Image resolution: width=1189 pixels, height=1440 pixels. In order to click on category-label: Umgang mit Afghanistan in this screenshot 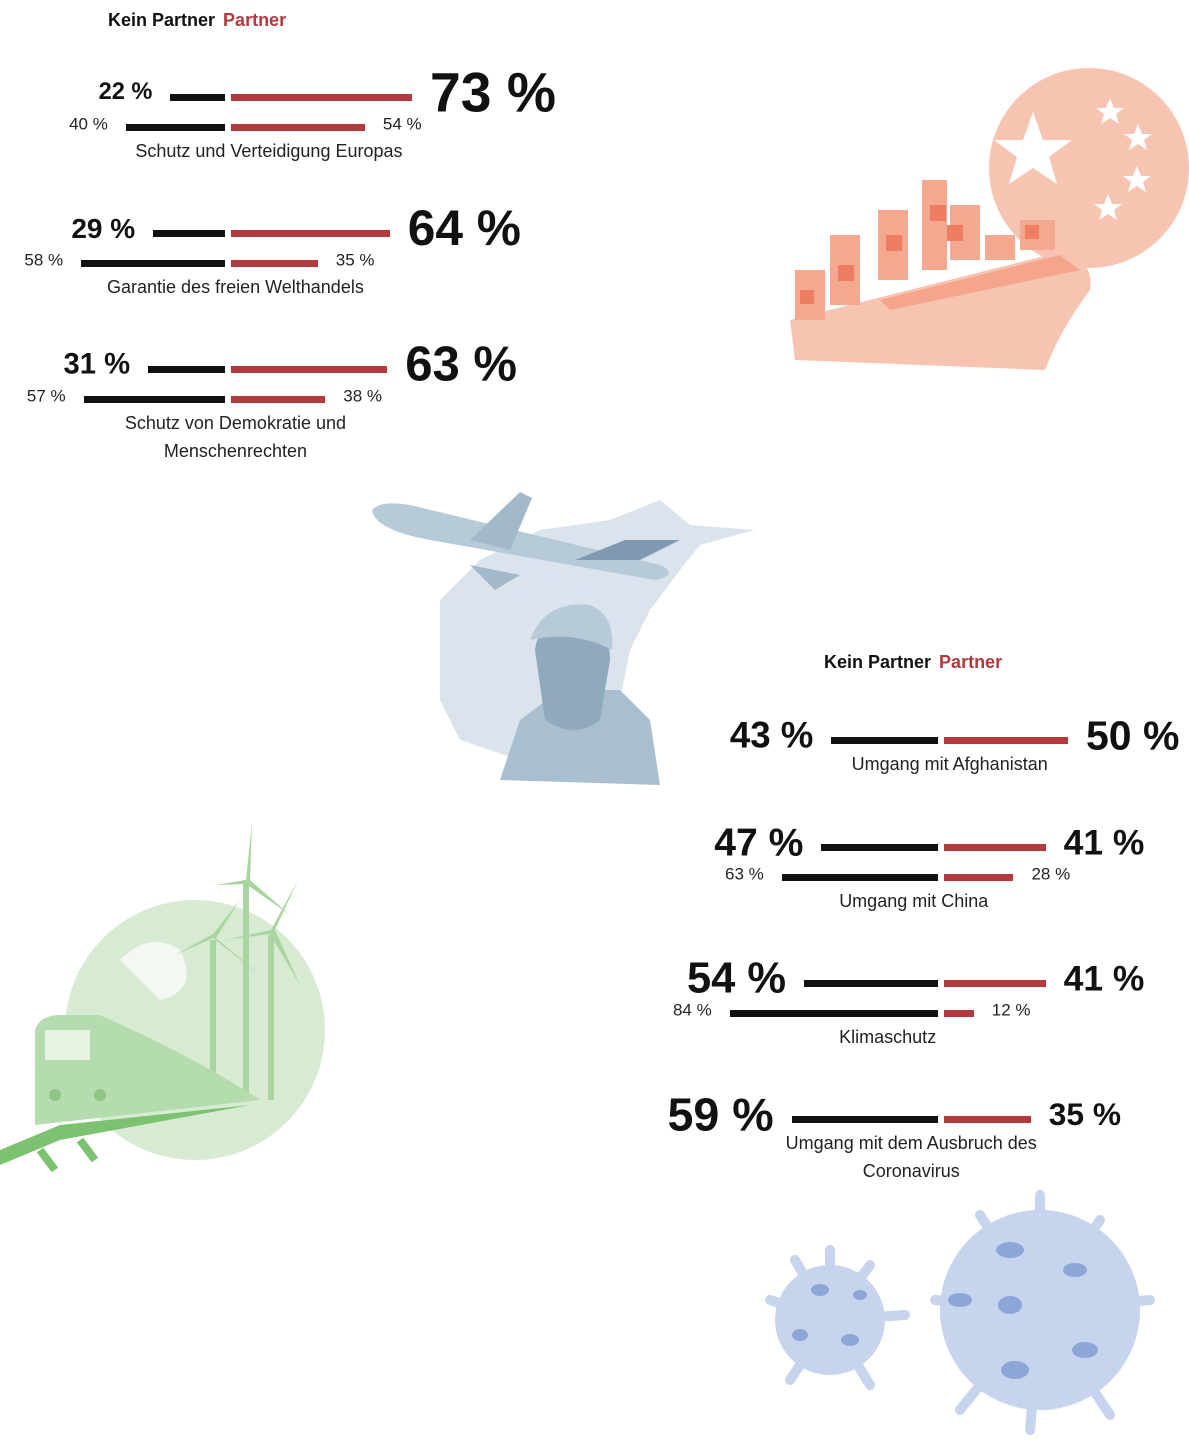, I will do `click(949, 764)`.